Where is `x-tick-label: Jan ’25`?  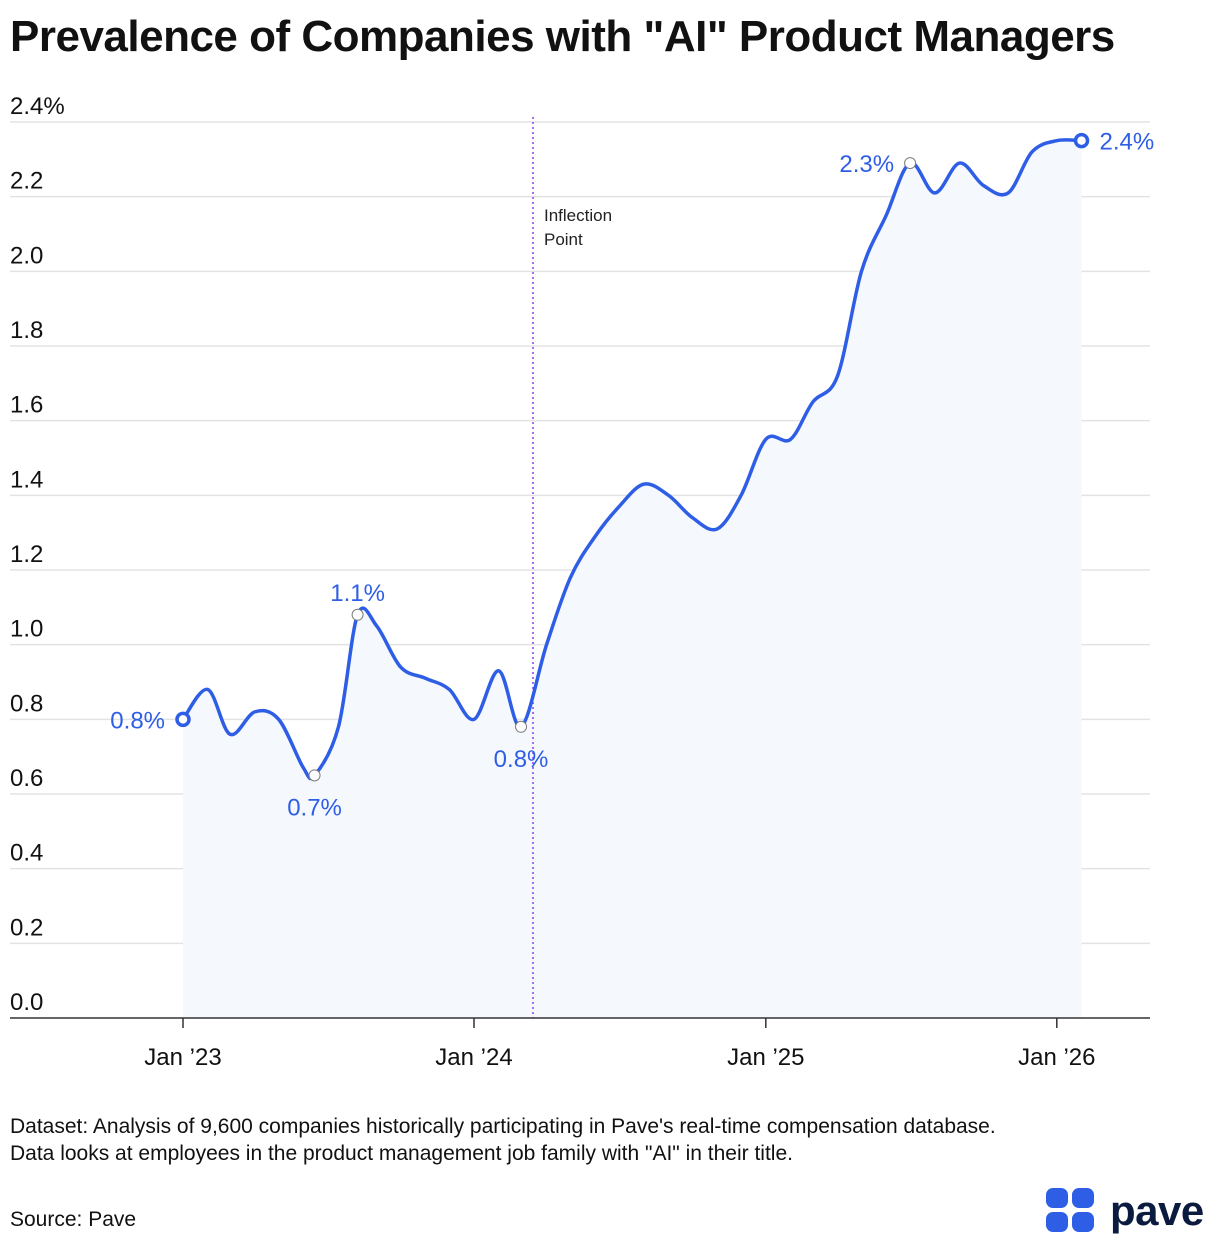
x-tick-label: Jan ’25 is located at coordinates (765, 1057).